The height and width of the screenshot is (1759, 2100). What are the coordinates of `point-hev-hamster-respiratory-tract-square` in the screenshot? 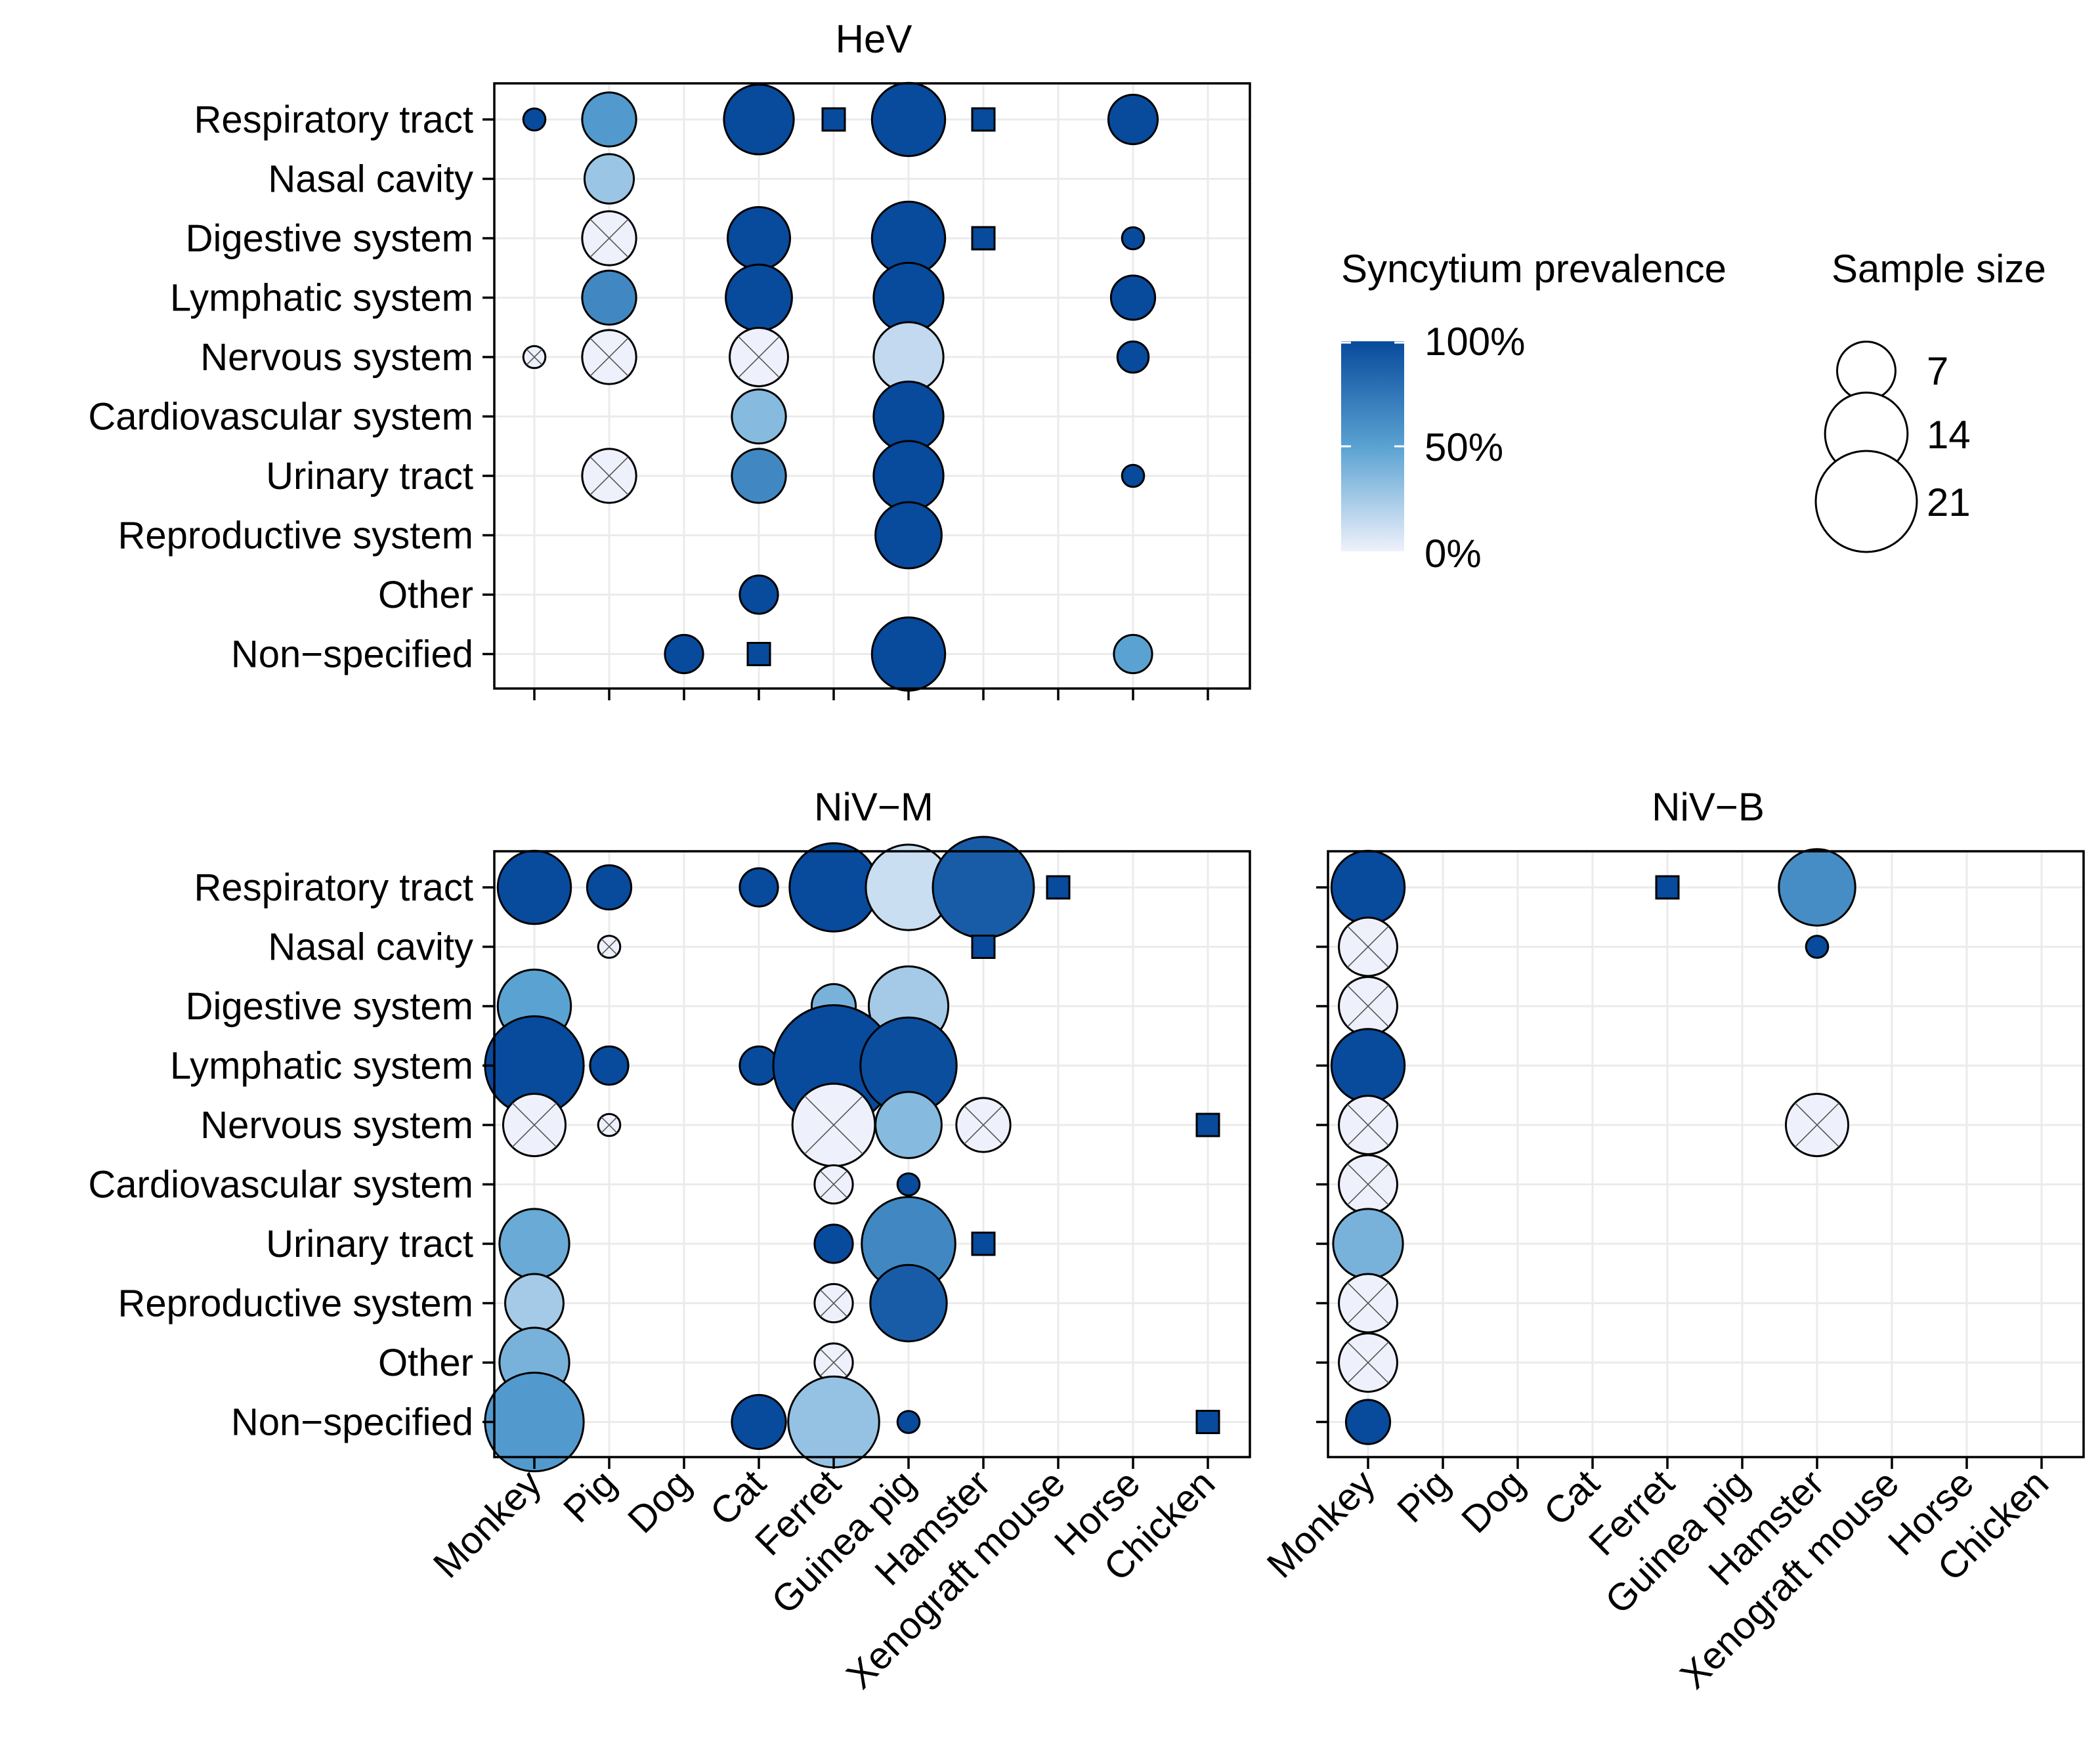 It's located at (984, 120).